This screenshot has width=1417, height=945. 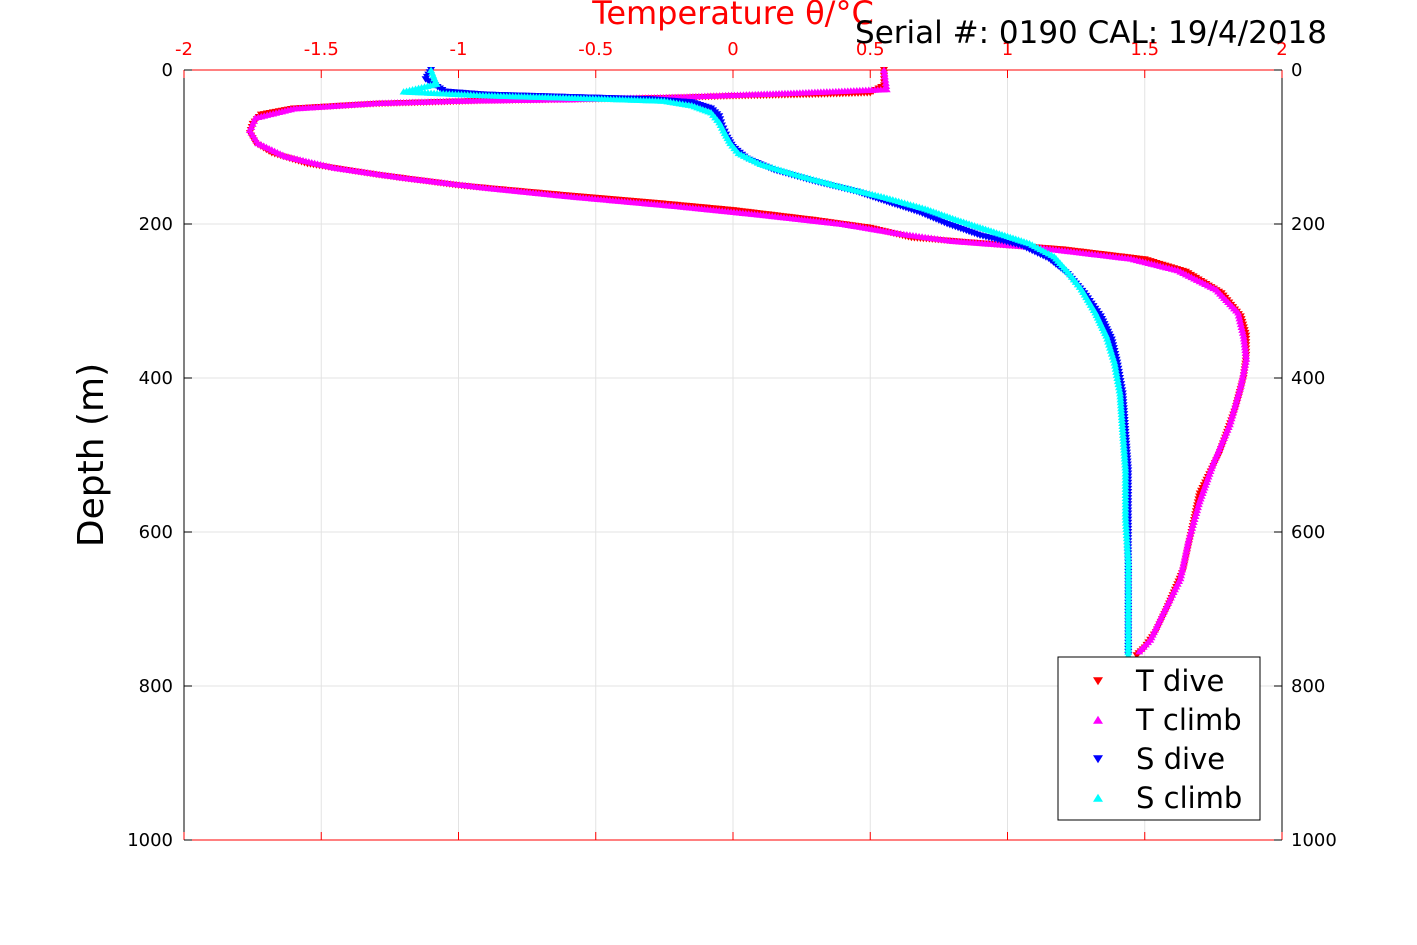 What do you see at coordinates (150, 840) in the screenshot?
I see `y-tick-label-left: 1000` at bounding box center [150, 840].